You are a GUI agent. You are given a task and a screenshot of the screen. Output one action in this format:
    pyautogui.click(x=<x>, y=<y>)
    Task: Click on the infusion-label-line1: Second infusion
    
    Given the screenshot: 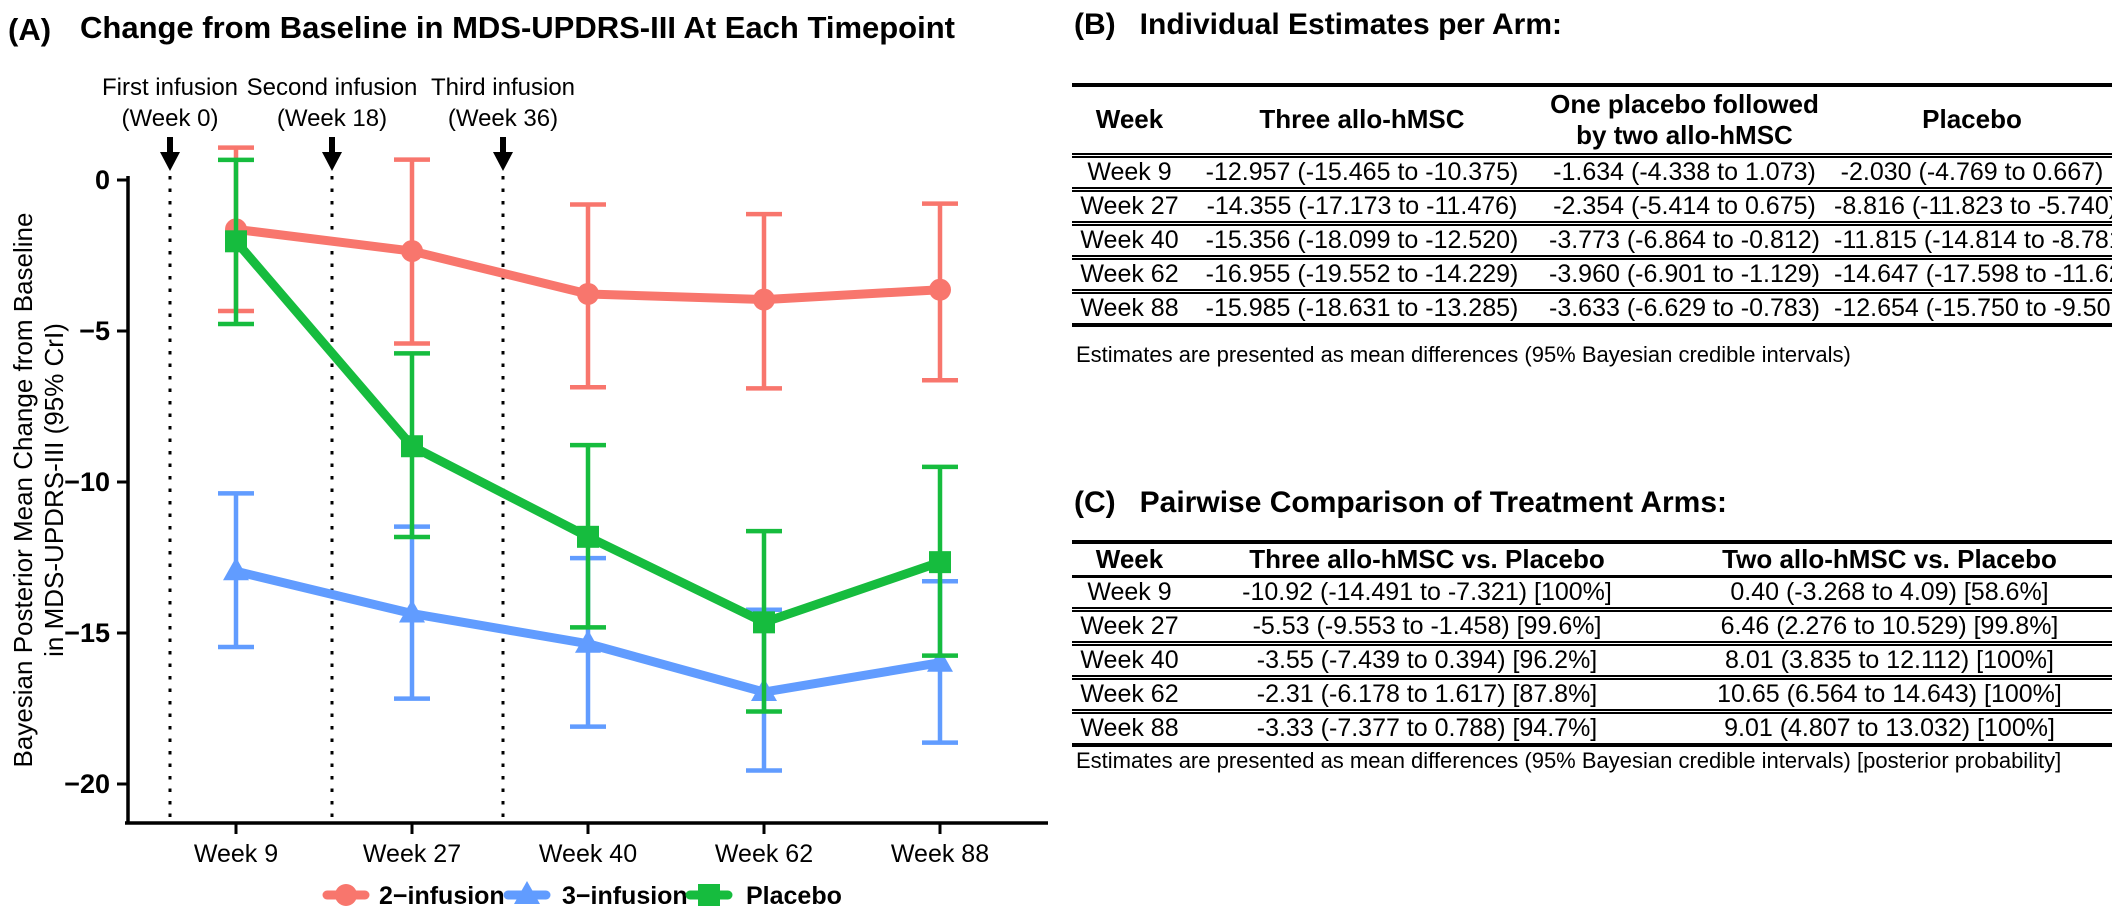 What is the action you would take?
    pyautogui.click(x=332, y=87)
    